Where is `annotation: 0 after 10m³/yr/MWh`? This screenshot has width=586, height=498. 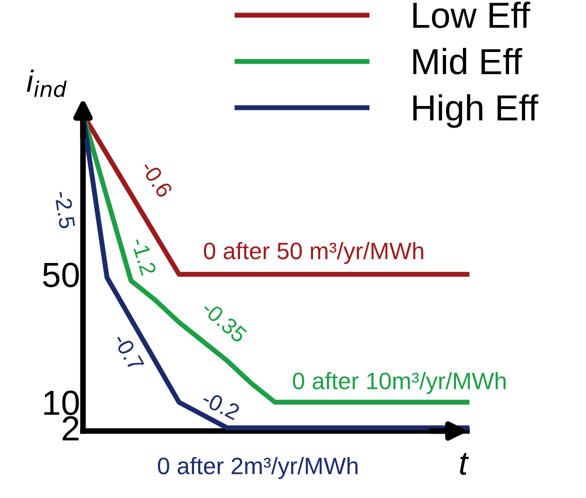
annotation: 0 after 10m³/yr/MWh is located at coordinates (399, 383).